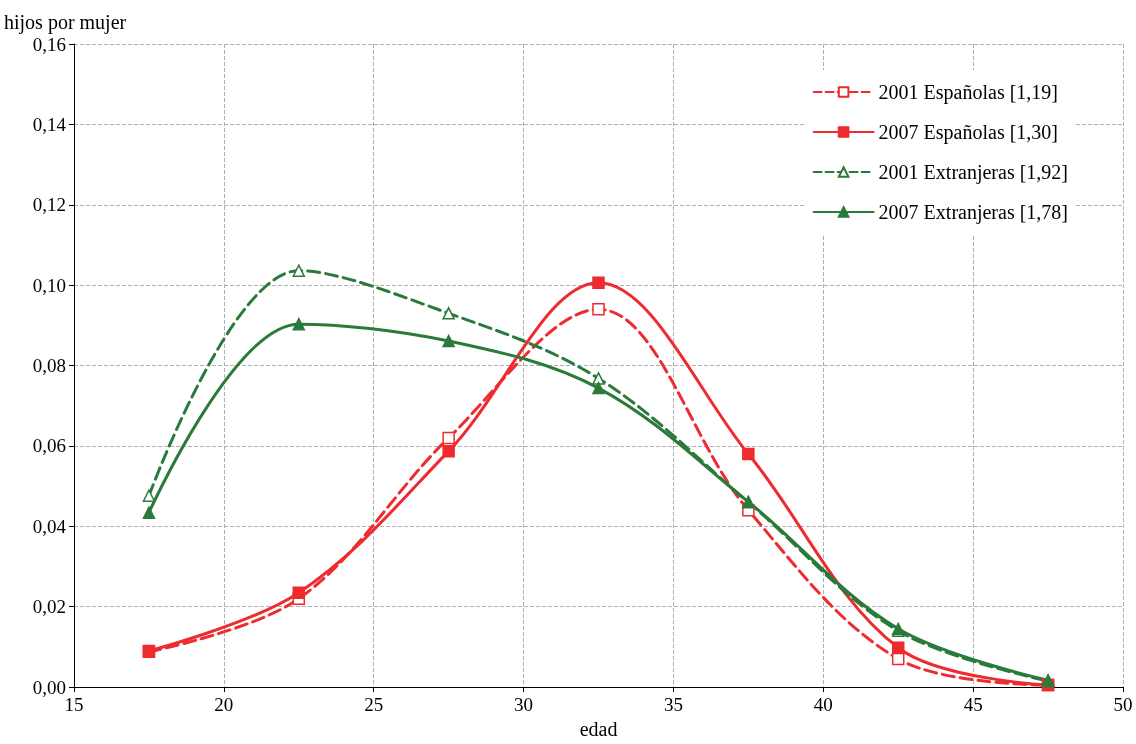 This screenshot has height=744, width=1136. I want to click on y-tick-label: 0,06, so click(49, 446).